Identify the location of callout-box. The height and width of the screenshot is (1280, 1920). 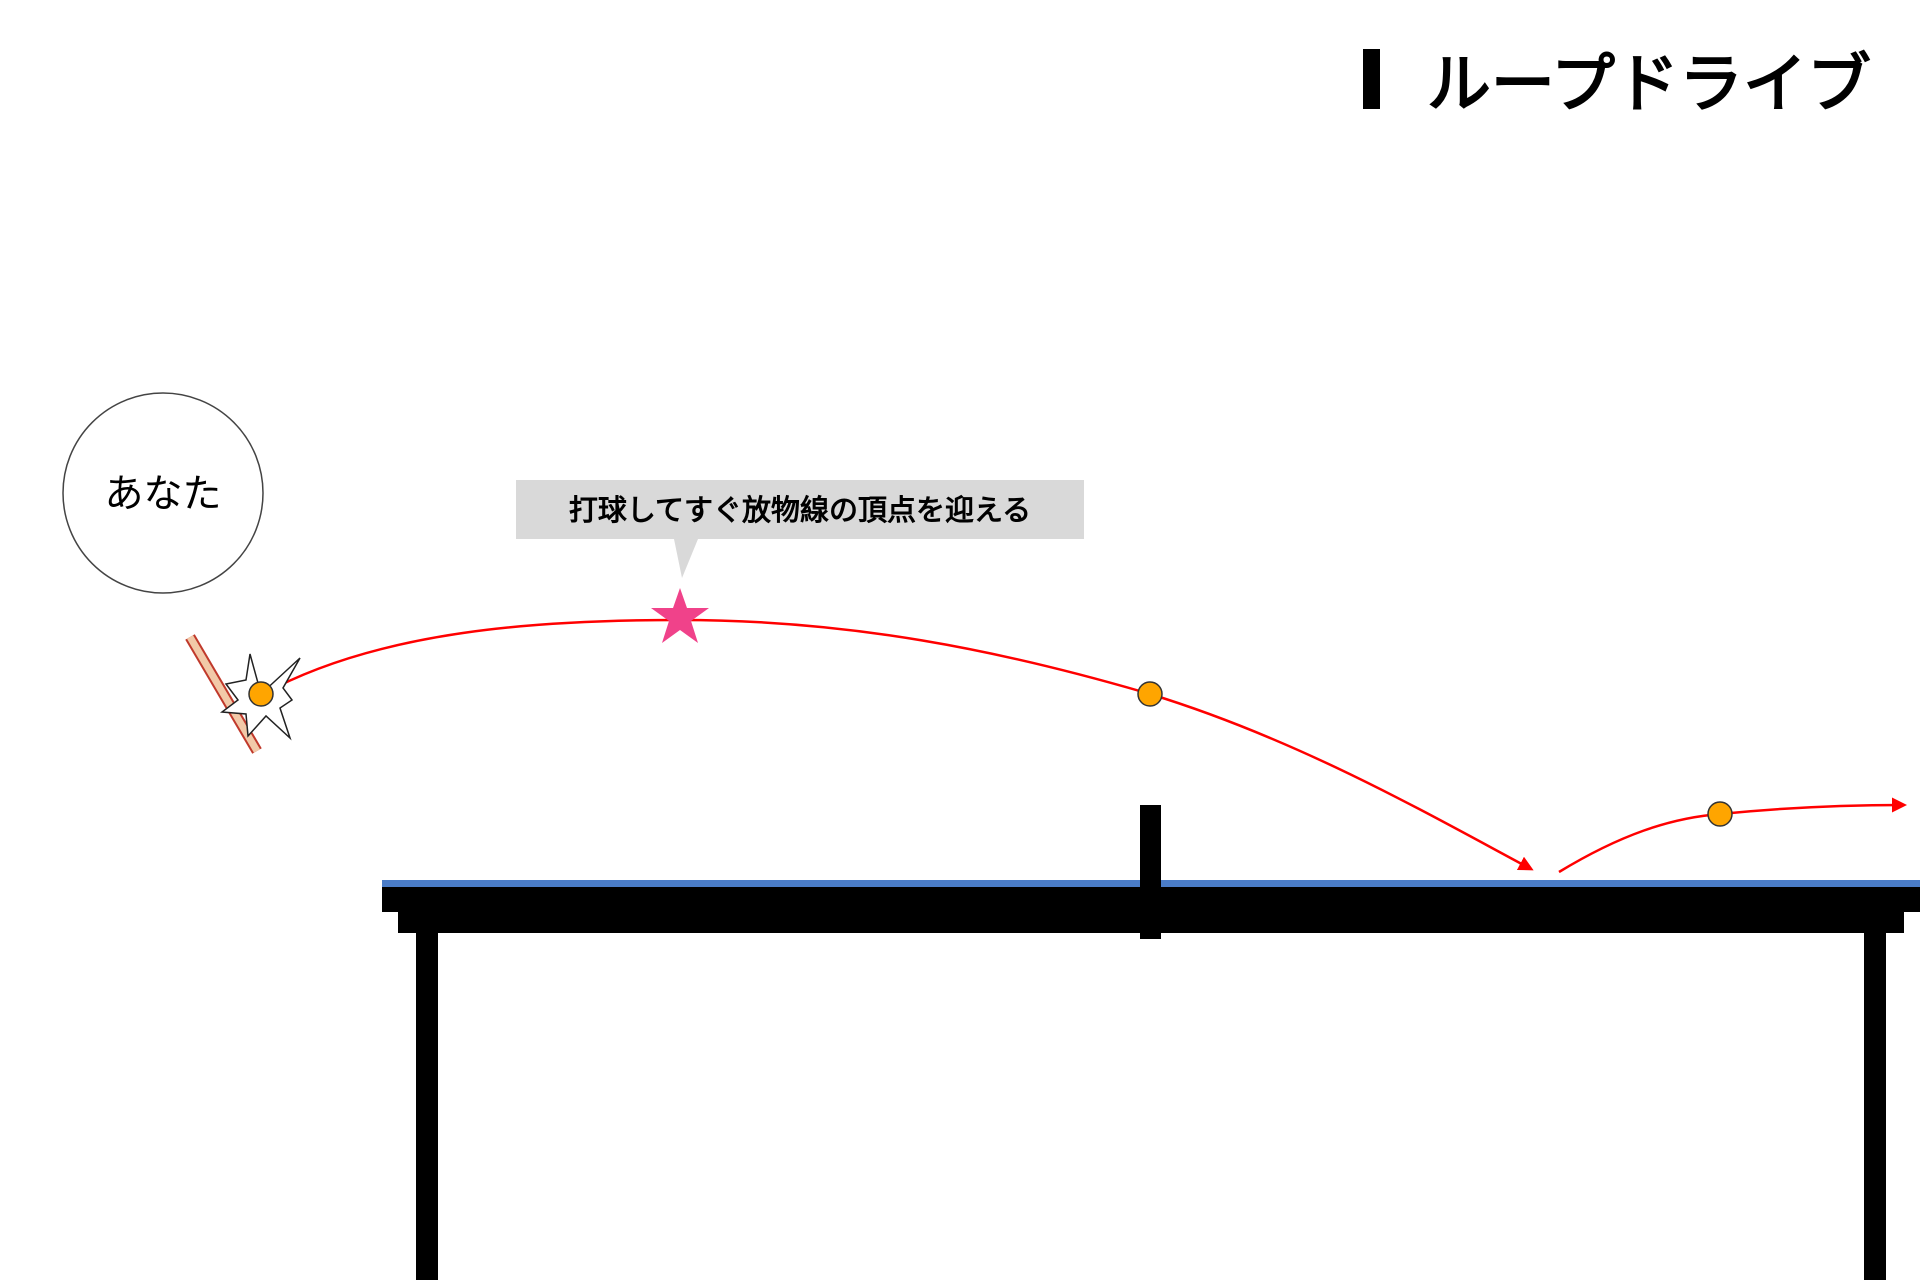
(800, 529).